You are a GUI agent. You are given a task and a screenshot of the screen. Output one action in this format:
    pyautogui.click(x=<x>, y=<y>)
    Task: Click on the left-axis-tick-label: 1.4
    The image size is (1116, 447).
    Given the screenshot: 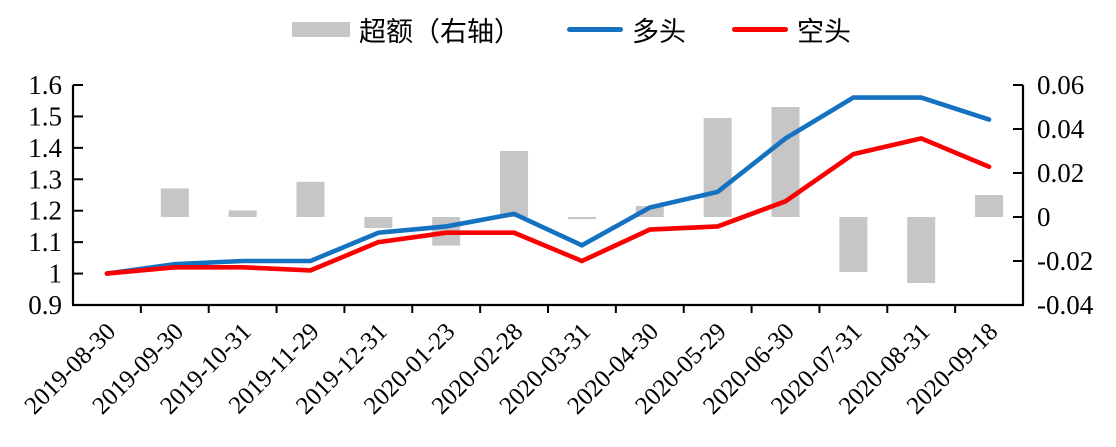 What is the action you would take?
    pyautogui.click(x=45, y=148)
    